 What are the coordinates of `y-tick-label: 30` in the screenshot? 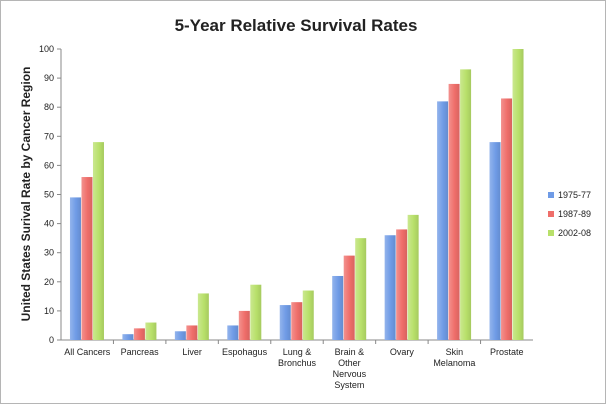 It's located at (49, 253).